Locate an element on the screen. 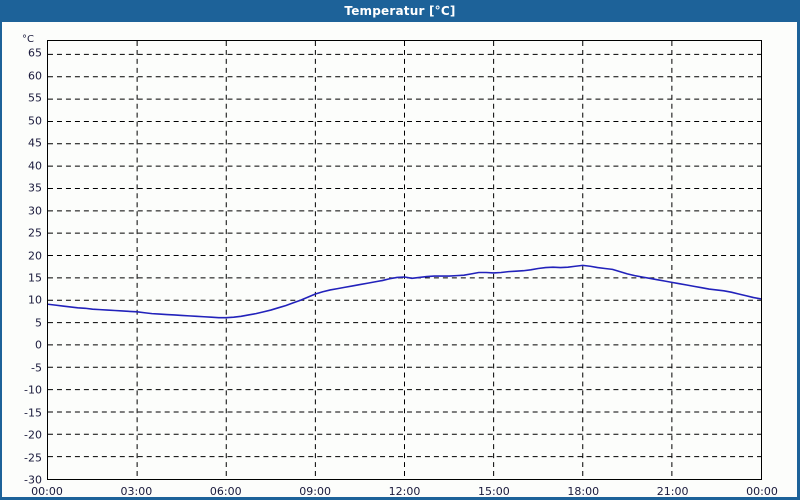 The width and height of the screenshot is (800, 500). x-axis-tick-label: 18:0027.04.22 is located at coordinates (583, 491).